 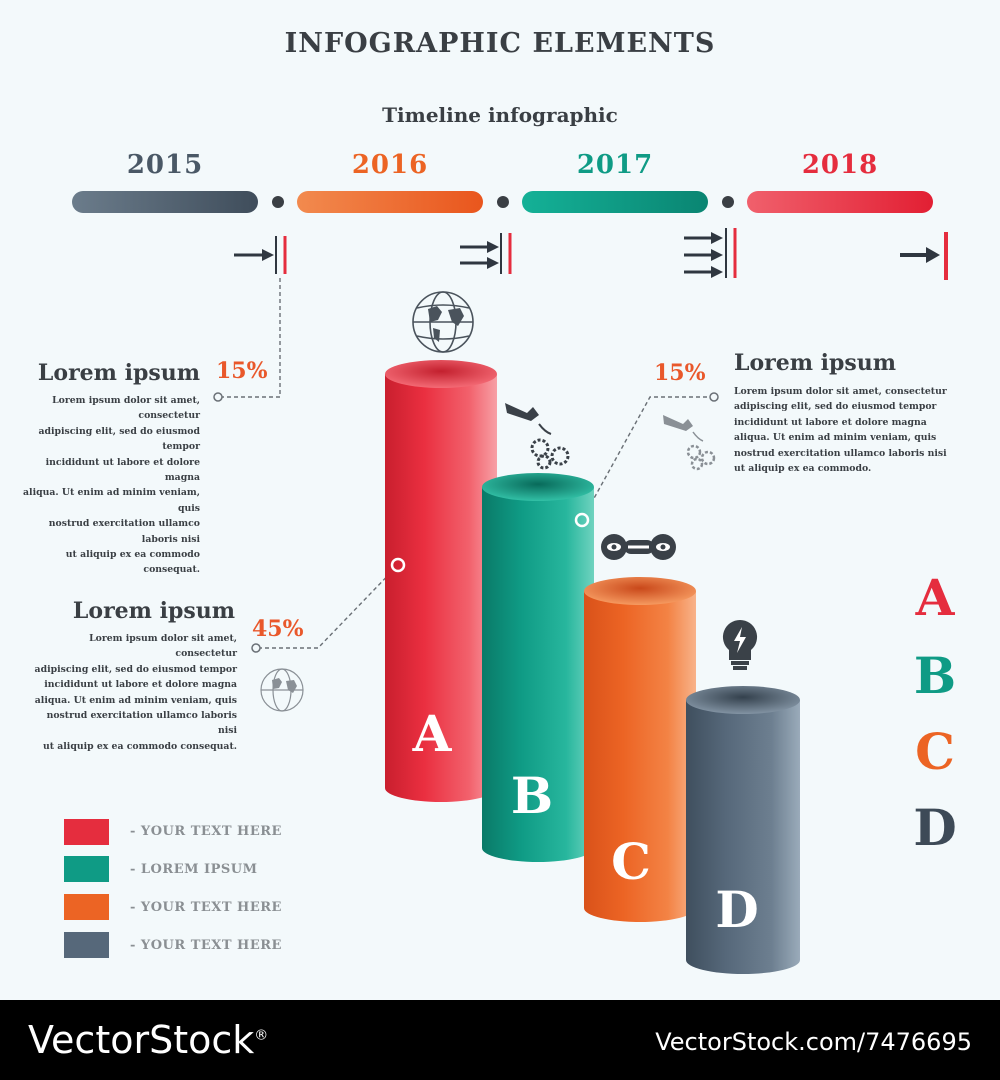 I want to click on side-letter-c: C, so click(x=935, y=751).